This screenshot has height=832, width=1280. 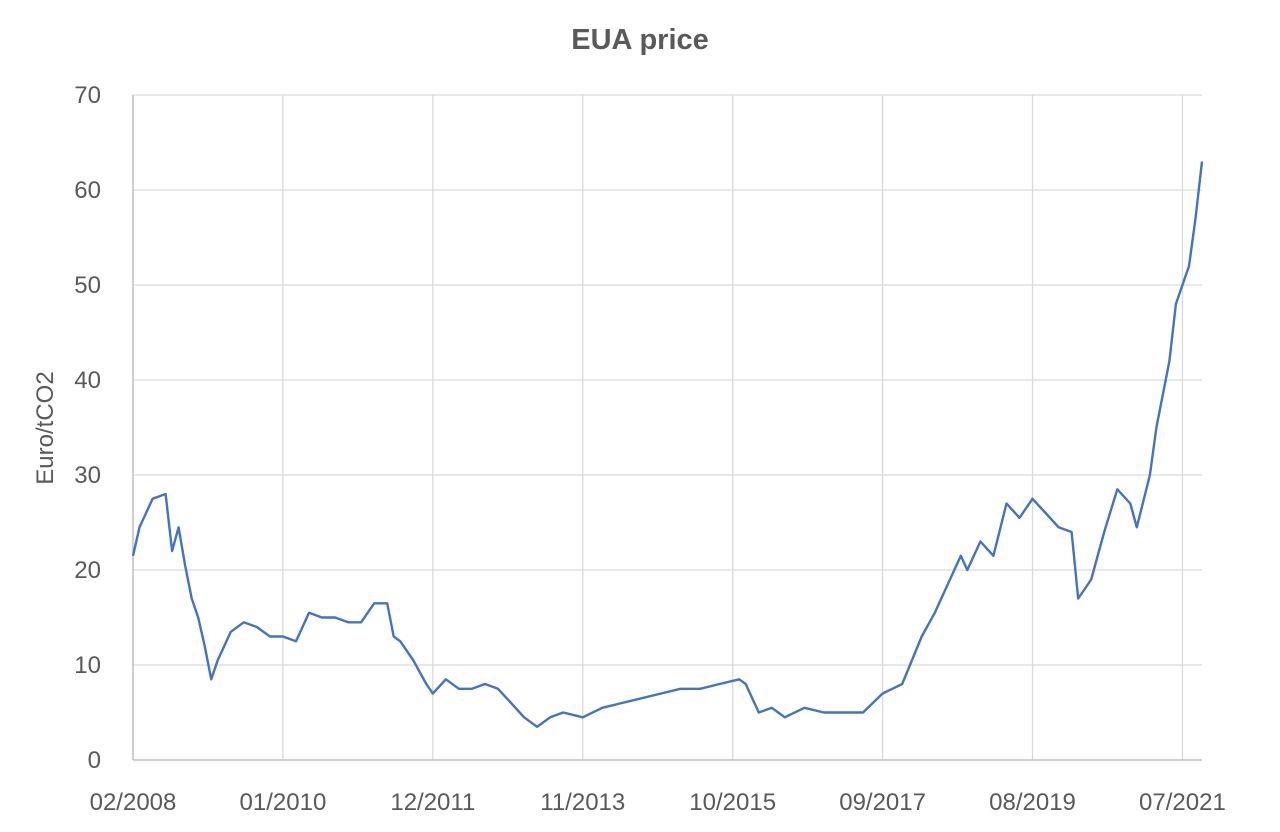 What do you see at coordinates (1182, 802) in the screenshot?
I see `x-tick-label: 07/2021` at bounding box center [1182, 802].